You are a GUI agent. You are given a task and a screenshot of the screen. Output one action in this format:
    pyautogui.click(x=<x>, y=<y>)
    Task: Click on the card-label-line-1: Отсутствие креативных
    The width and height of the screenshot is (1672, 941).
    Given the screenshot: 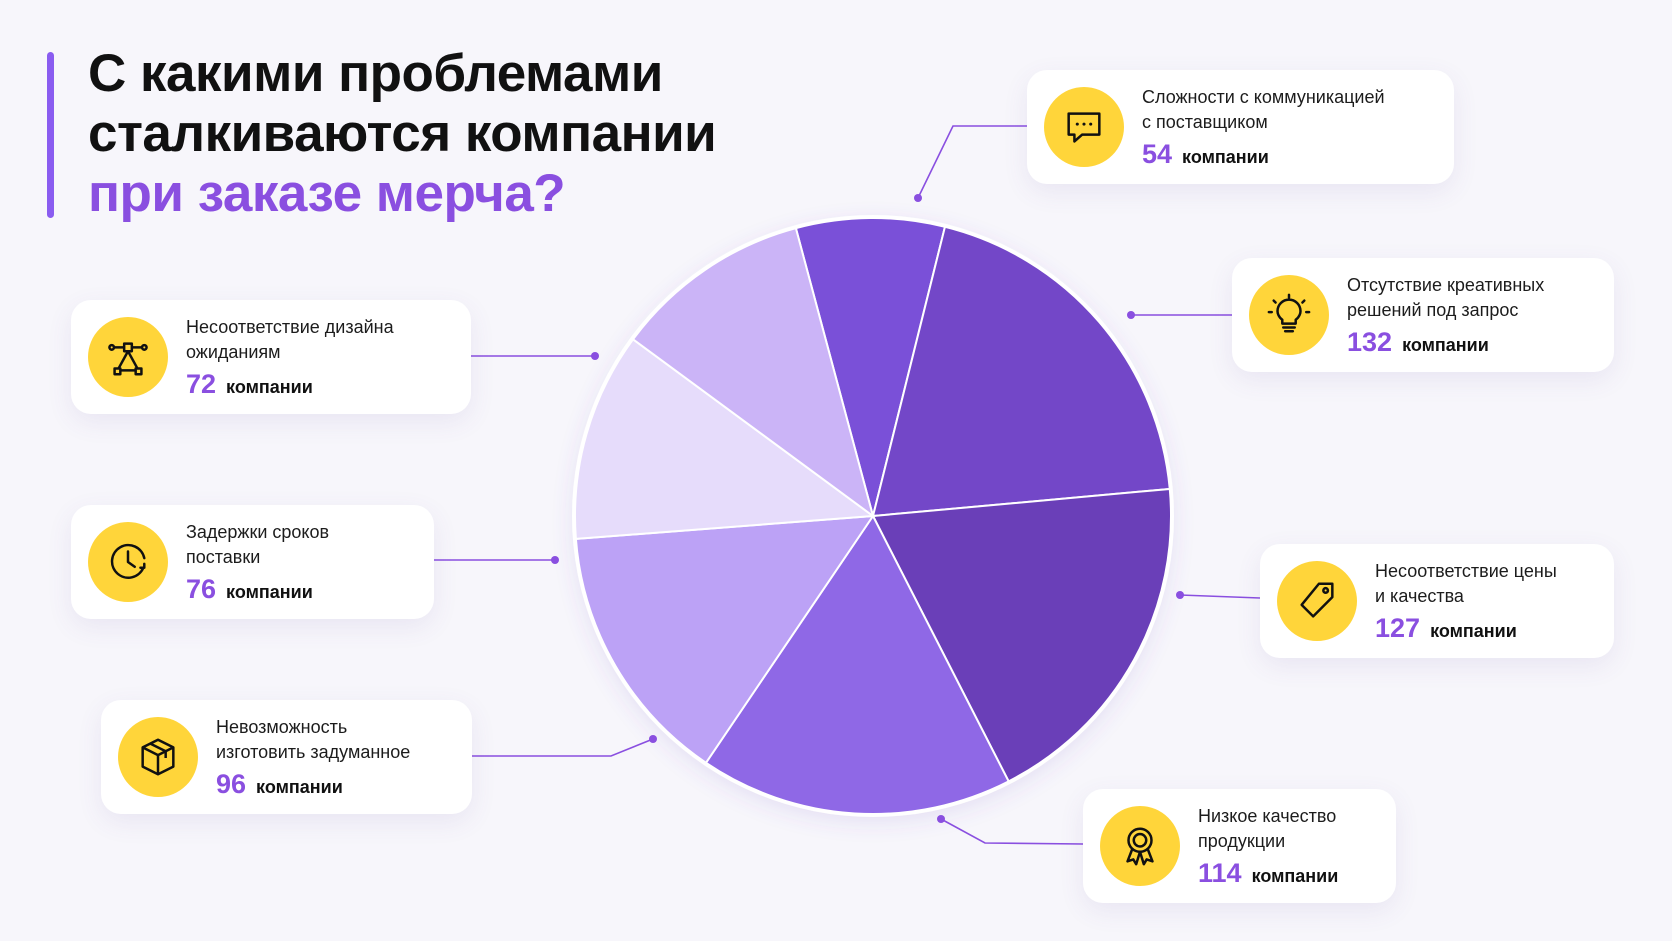 What is the action you would take?
    pyautogui.click(x=1446, y=285)
    